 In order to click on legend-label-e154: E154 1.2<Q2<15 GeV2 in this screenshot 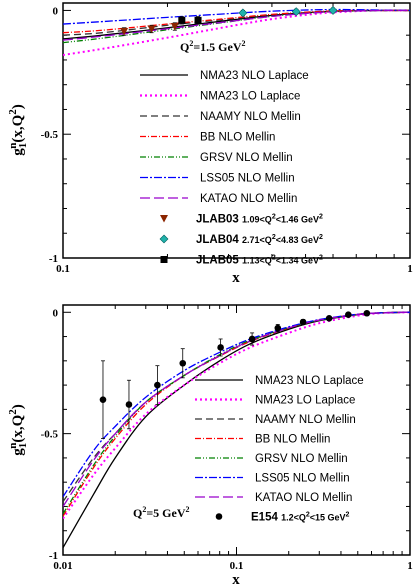, I will do `click(300, 518)`.